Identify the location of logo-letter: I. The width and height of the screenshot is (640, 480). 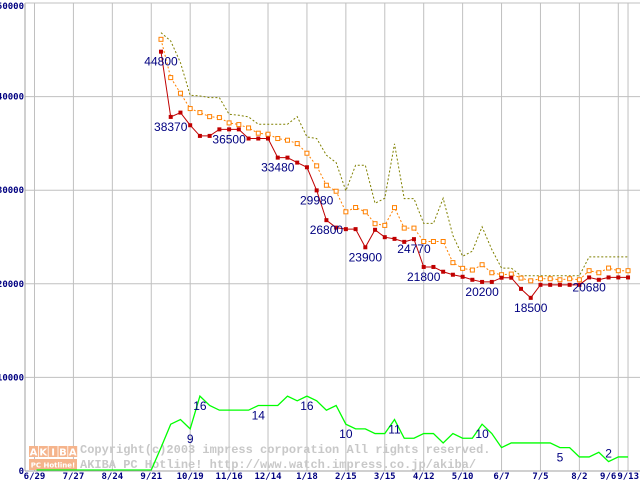
(53, 453).